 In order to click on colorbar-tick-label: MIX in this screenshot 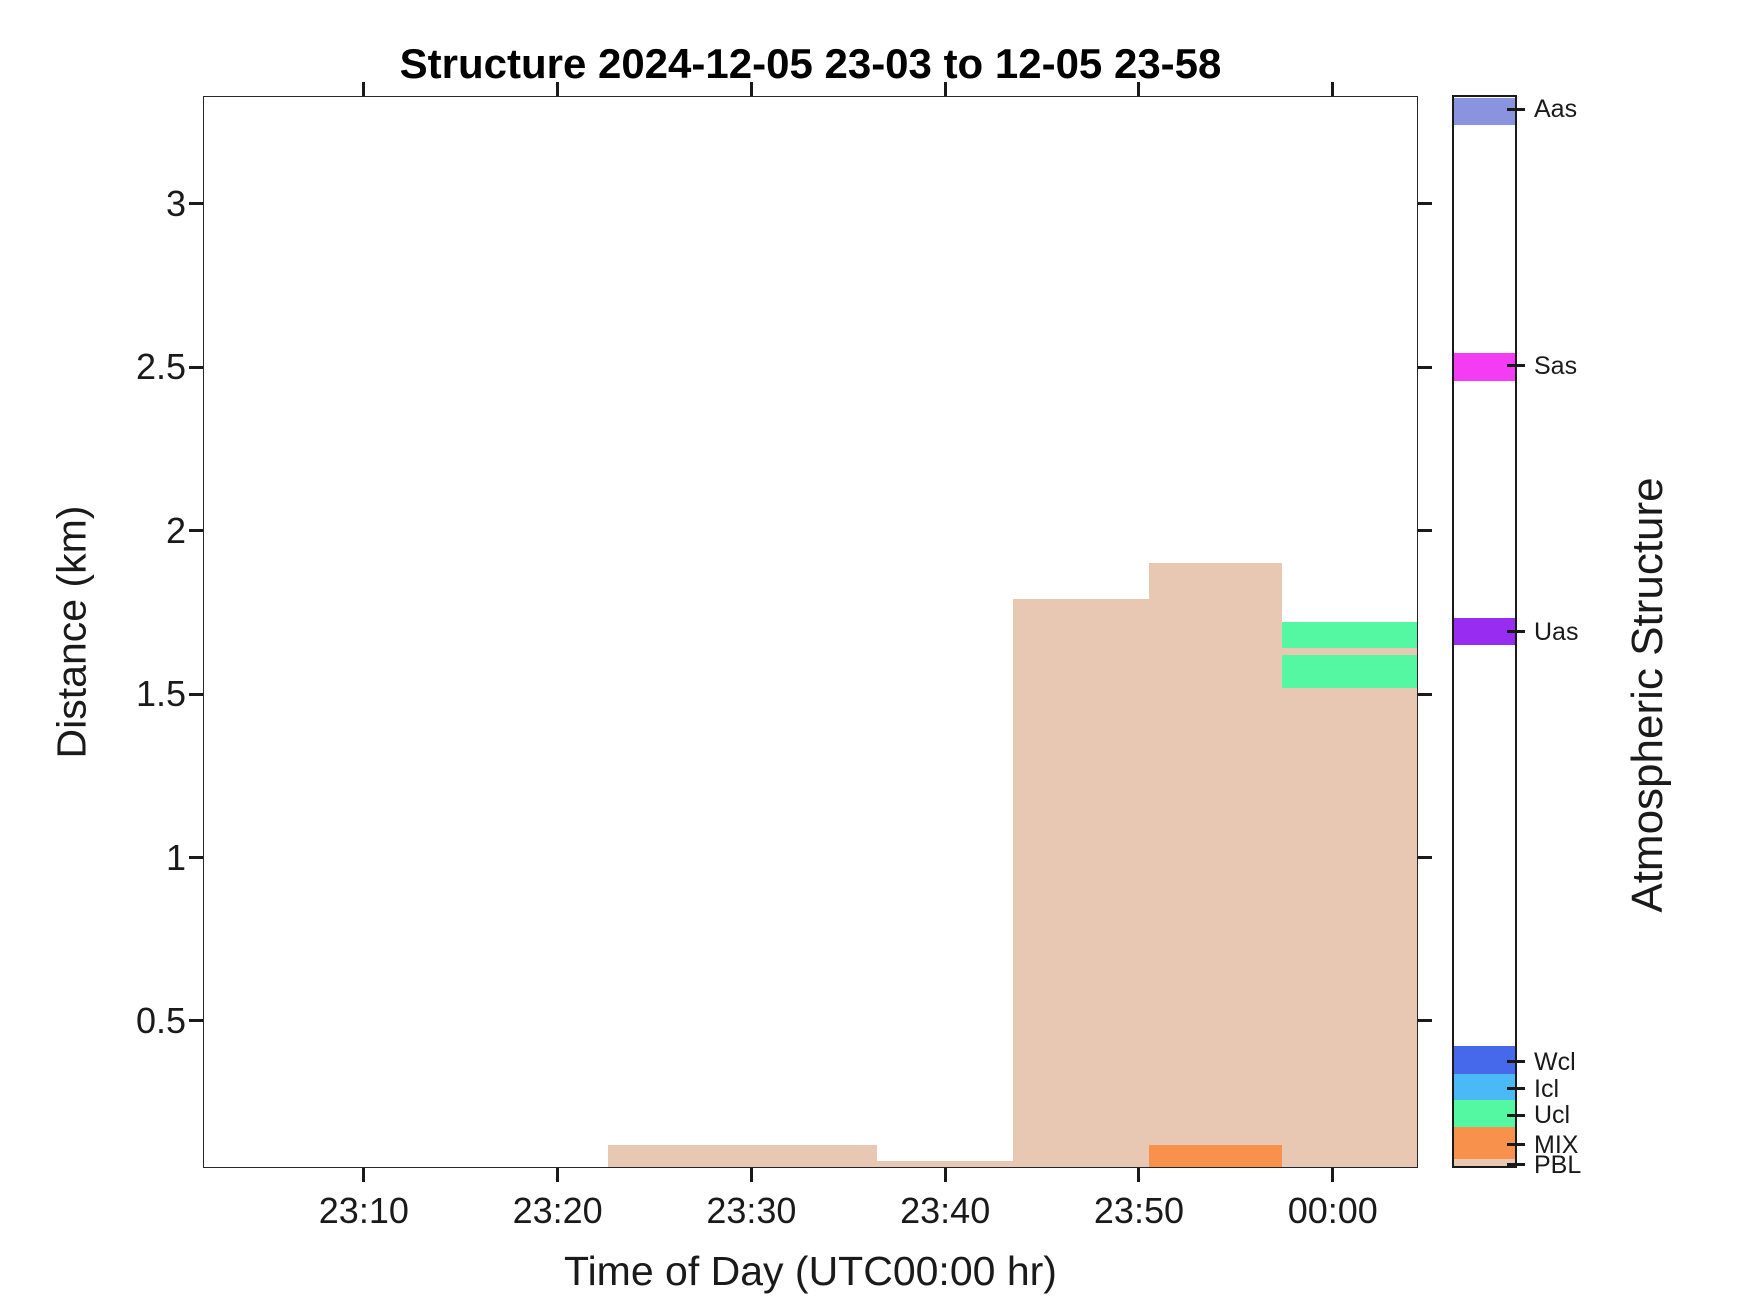, I will do `click(1556, 1144)`.